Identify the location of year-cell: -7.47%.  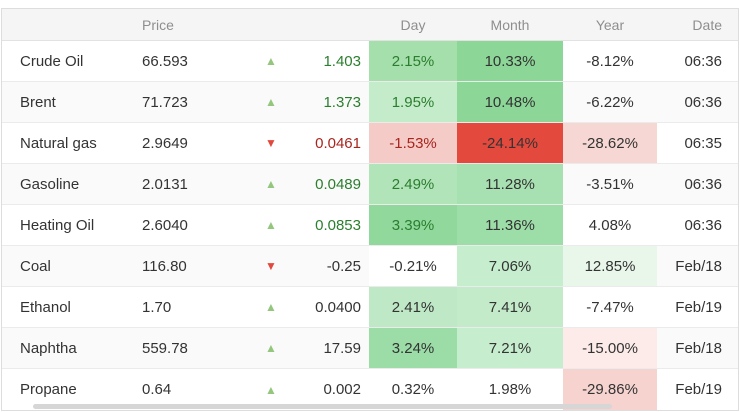
(610, 307).